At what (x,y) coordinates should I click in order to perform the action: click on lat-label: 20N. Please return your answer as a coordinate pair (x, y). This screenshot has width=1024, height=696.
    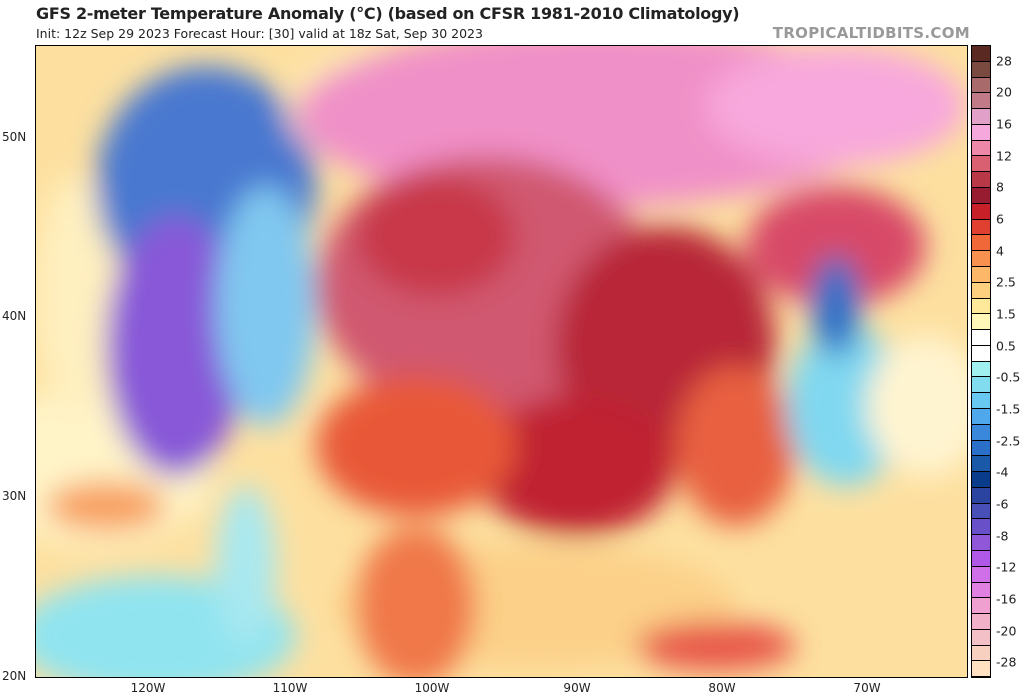
    Looking at the image, I should click on (14, 676).